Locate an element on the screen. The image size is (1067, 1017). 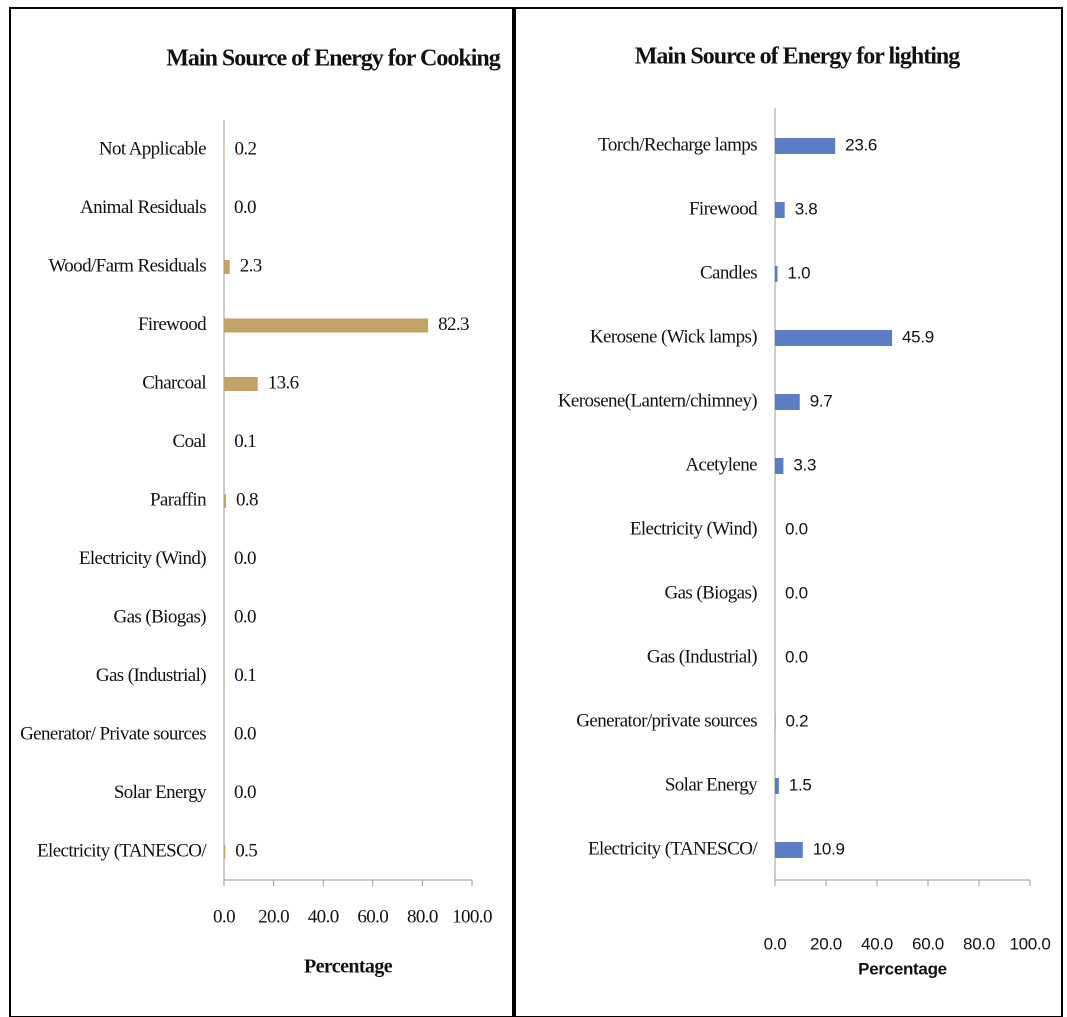
value-label: 3.8 is located at coordinates (806, 208).